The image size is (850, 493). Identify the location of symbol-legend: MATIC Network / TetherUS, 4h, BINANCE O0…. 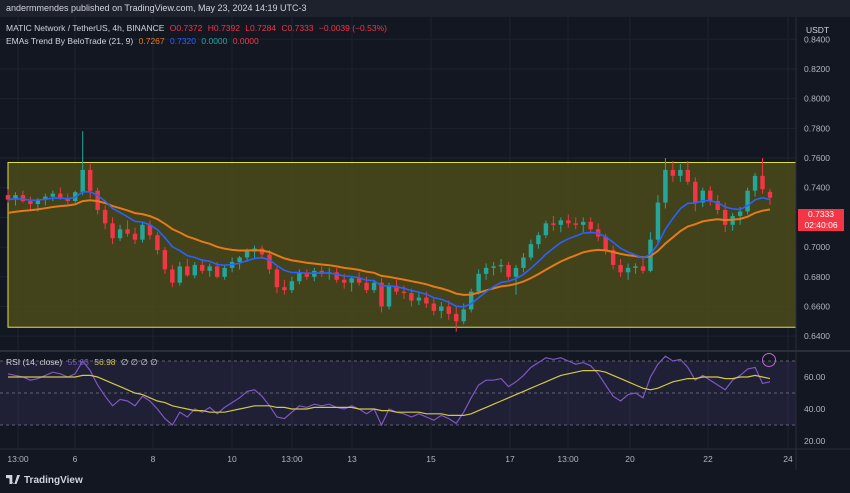
(198, 28).